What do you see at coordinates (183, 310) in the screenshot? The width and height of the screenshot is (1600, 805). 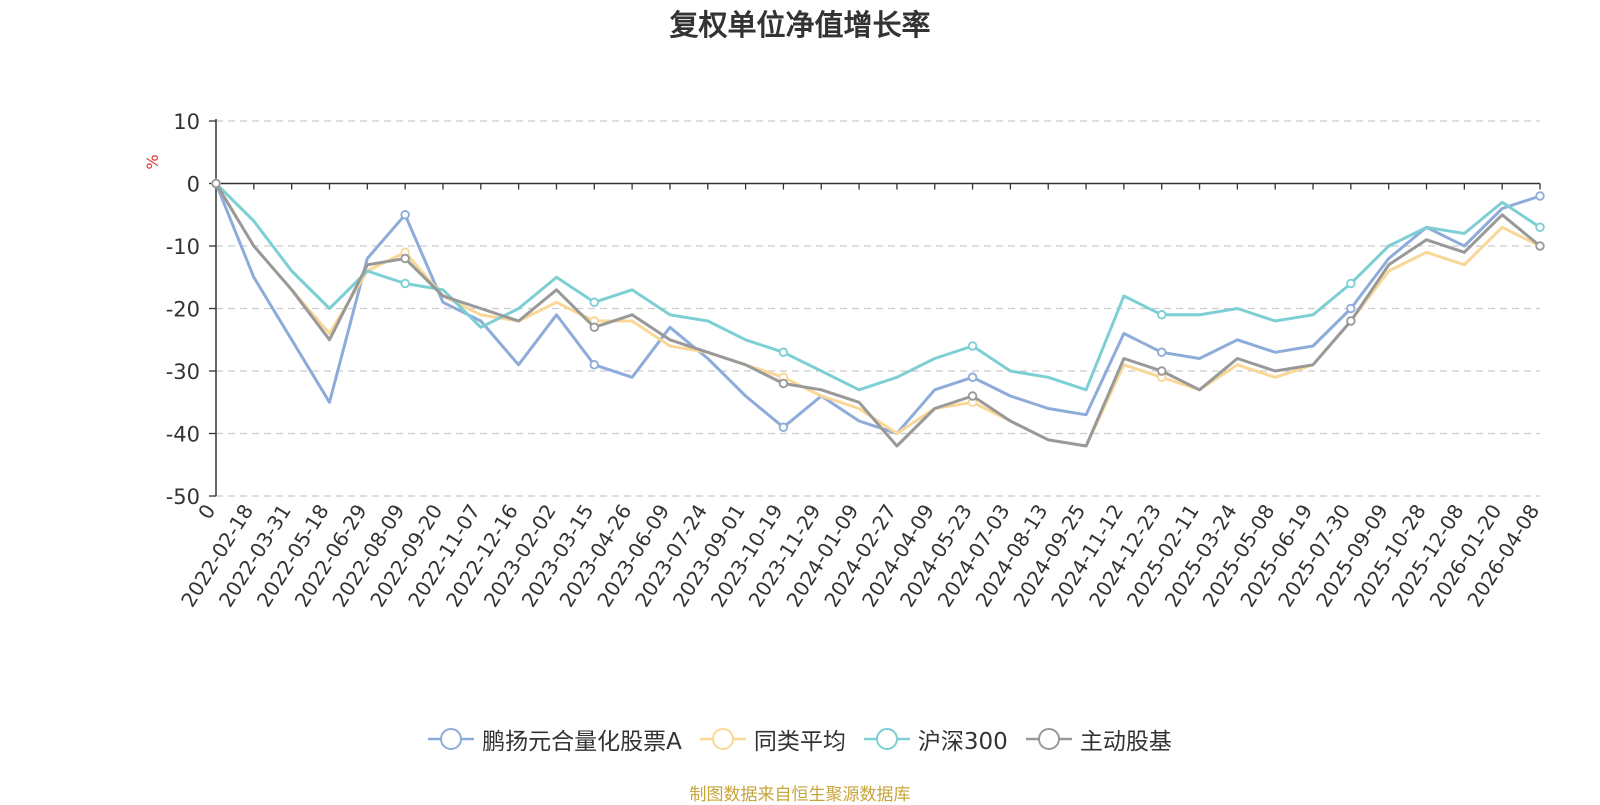 I see `y-tick-label: -20` at bounding box center [183, 310].